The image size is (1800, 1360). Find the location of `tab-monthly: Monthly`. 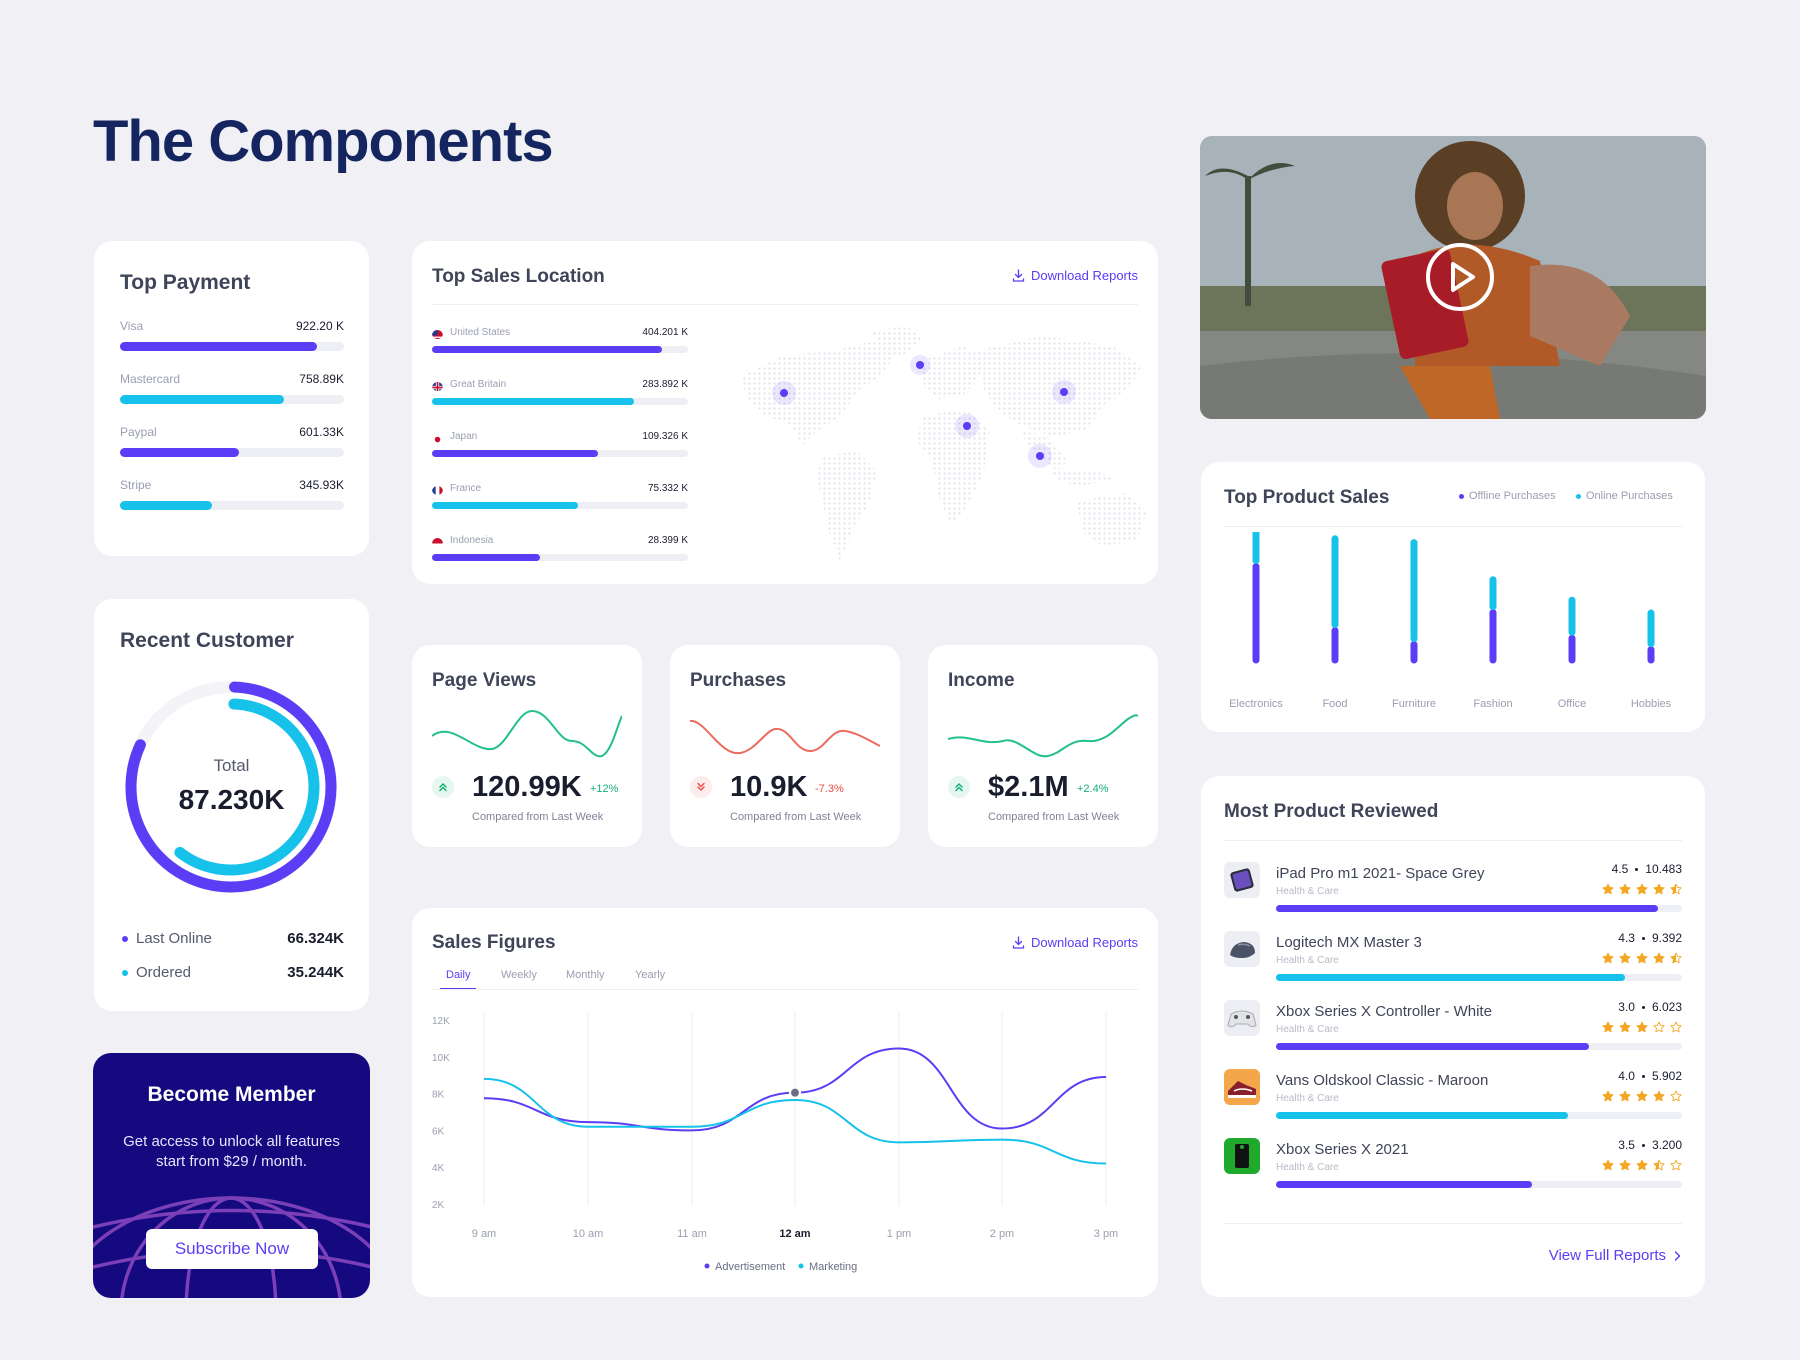

tab-monthly: Monthly is located at coordinates (585, 975).